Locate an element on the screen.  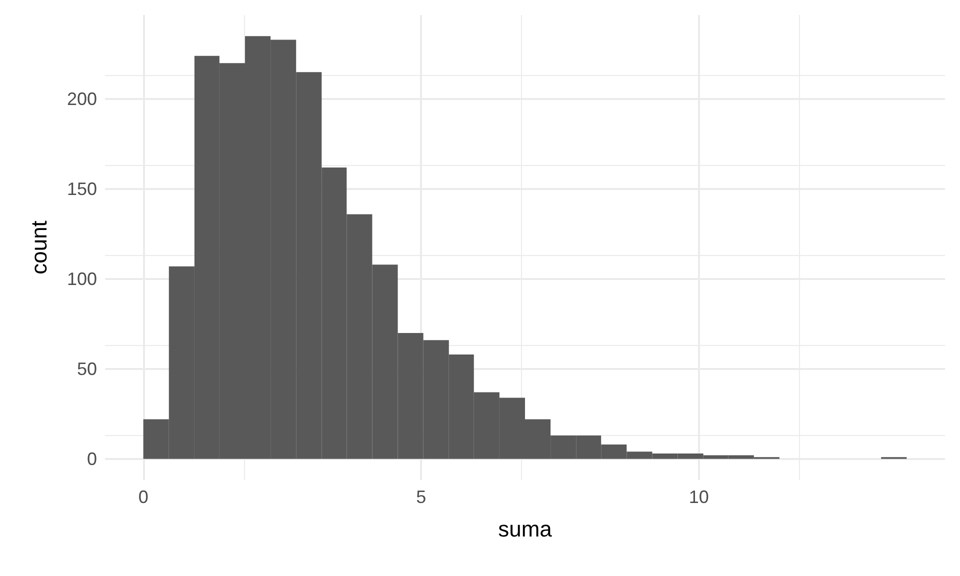
y-axis-title: count is located at coordinates (39, 247).